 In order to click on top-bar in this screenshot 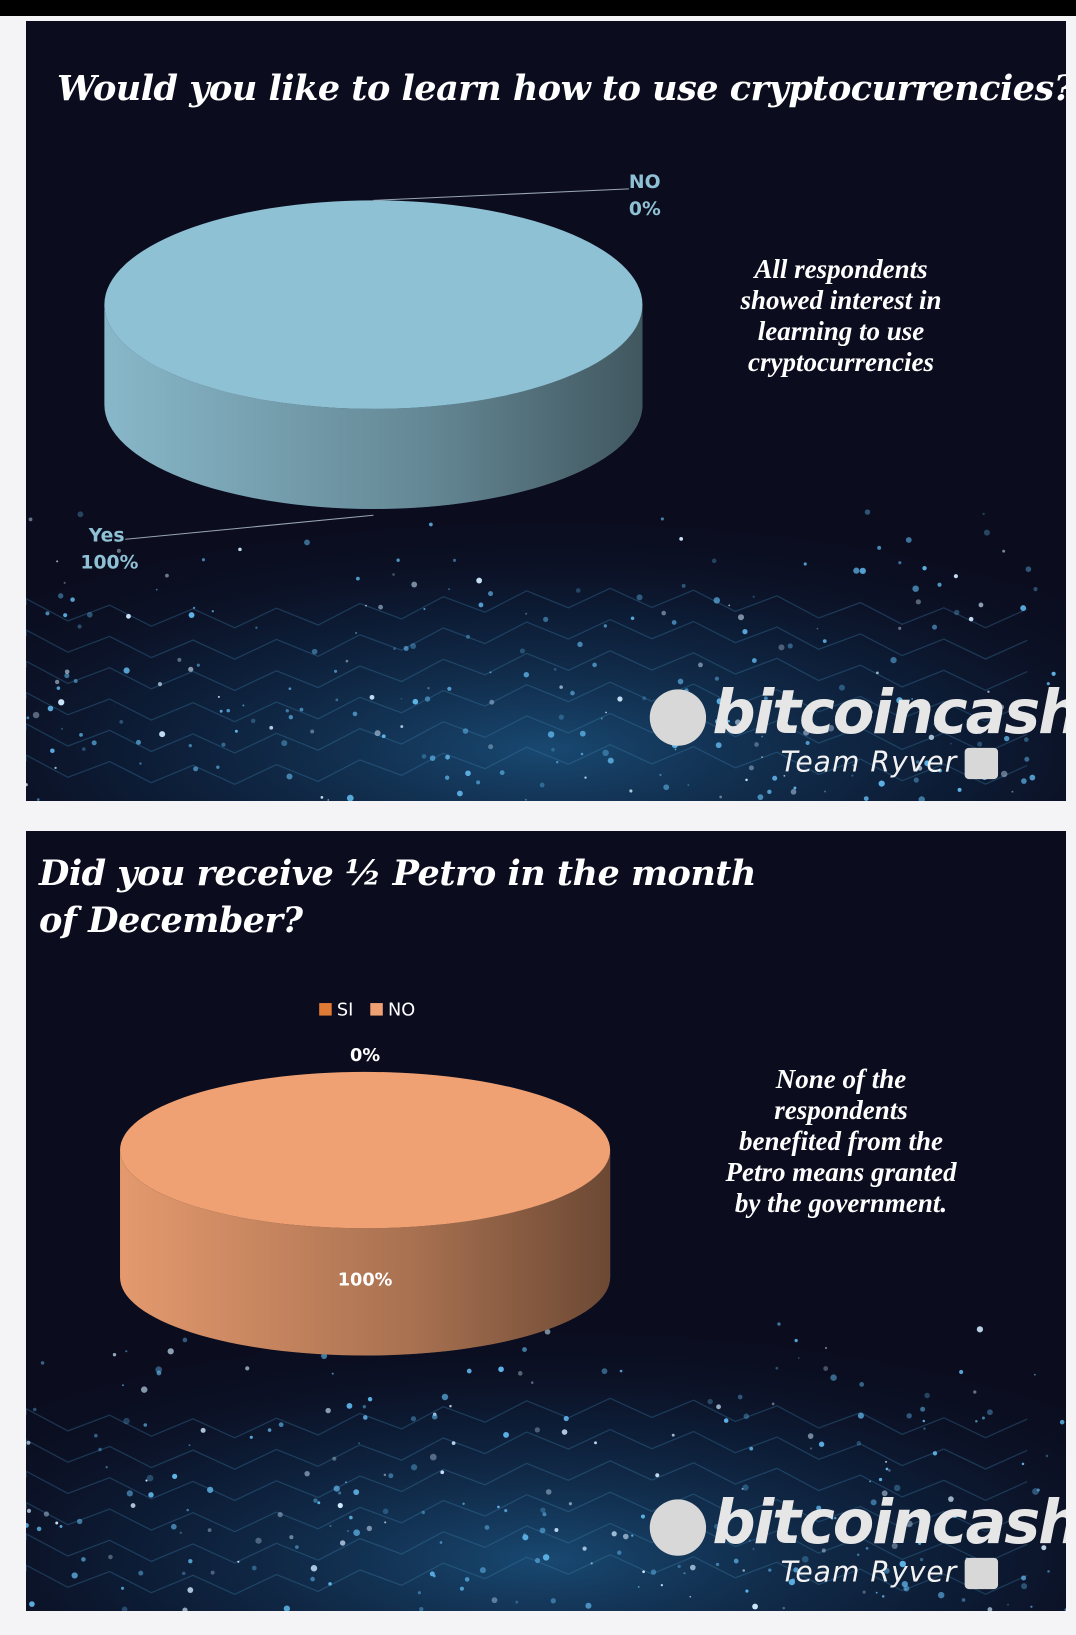, I will do `click(538, 8)`.